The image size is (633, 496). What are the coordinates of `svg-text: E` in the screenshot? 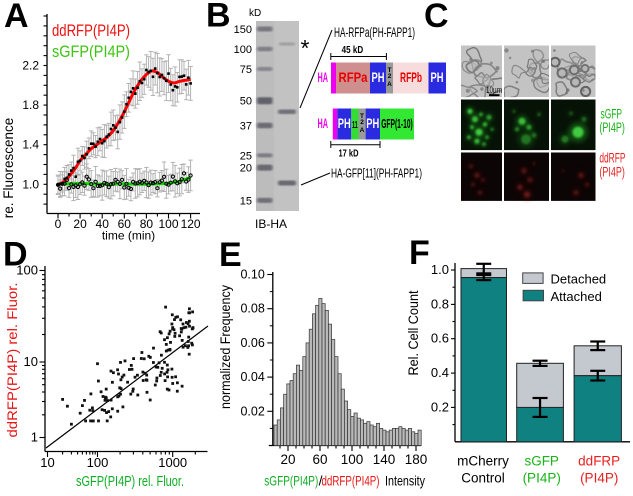 It's located at (230, 255).